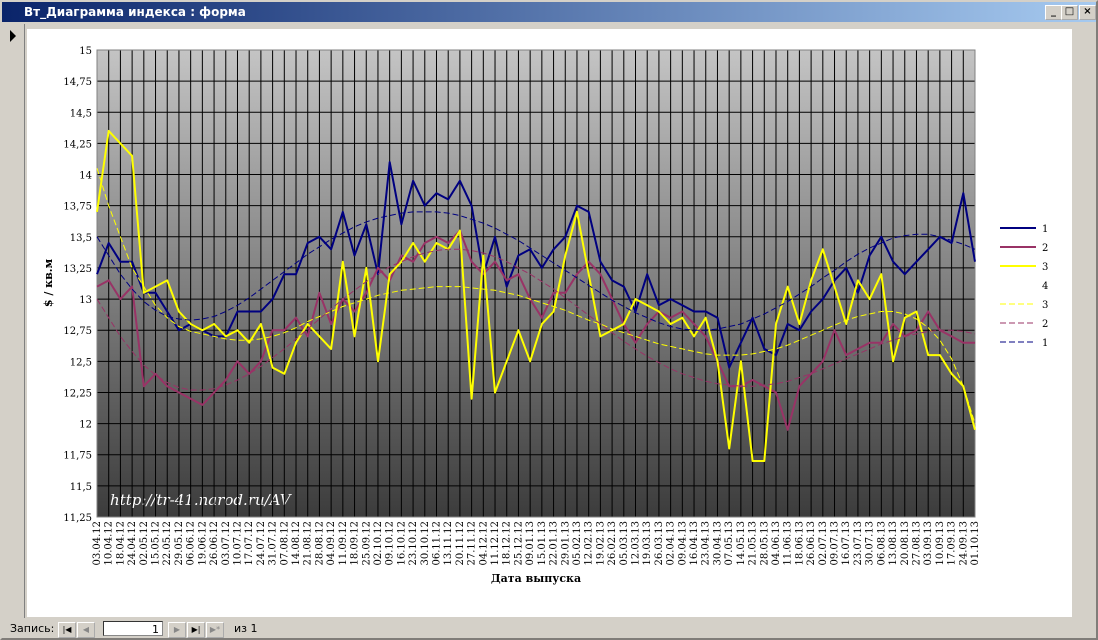  What do you see at coordinates (549, 629) in the screenshot?
I see `record-nav: Запись: |◀ ◀ 1 ▶ ▶| ▶* из 1` at bounding box center [549, 629].